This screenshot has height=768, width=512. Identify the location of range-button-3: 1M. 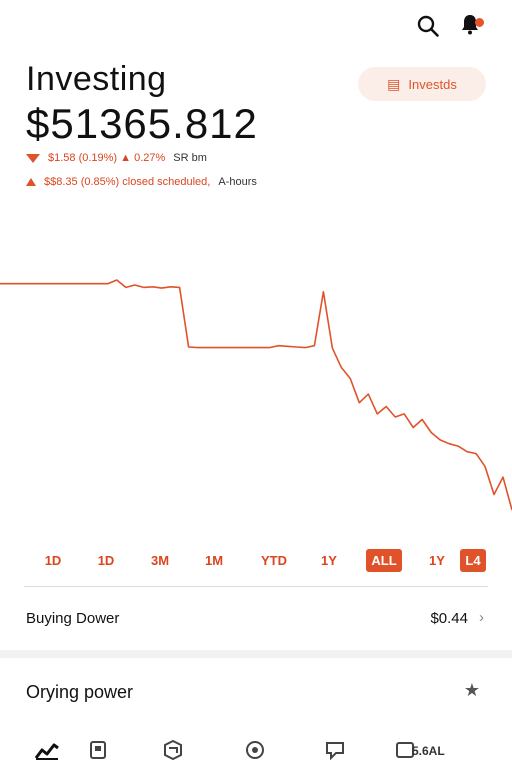
(214, 560).